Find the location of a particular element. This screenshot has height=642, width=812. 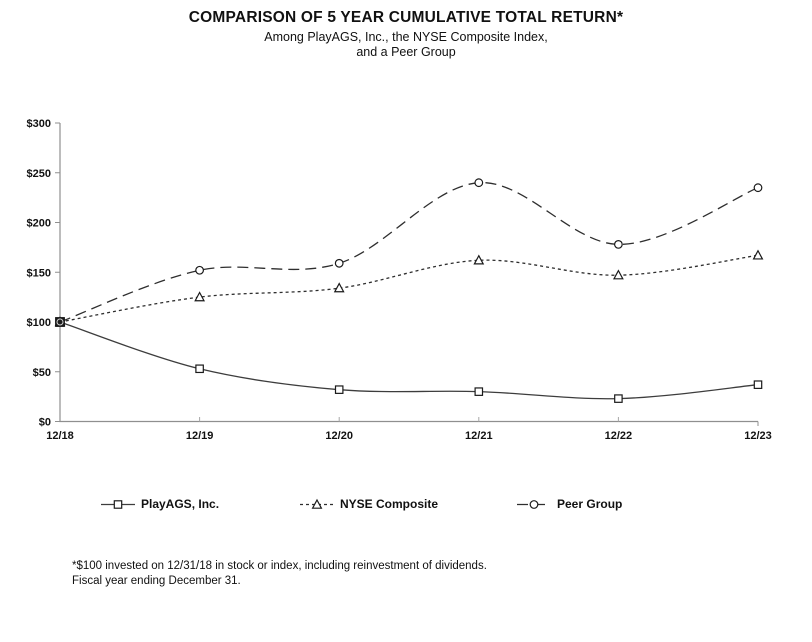

square-legend-swatch-icon is located at coordinates (118, 504).